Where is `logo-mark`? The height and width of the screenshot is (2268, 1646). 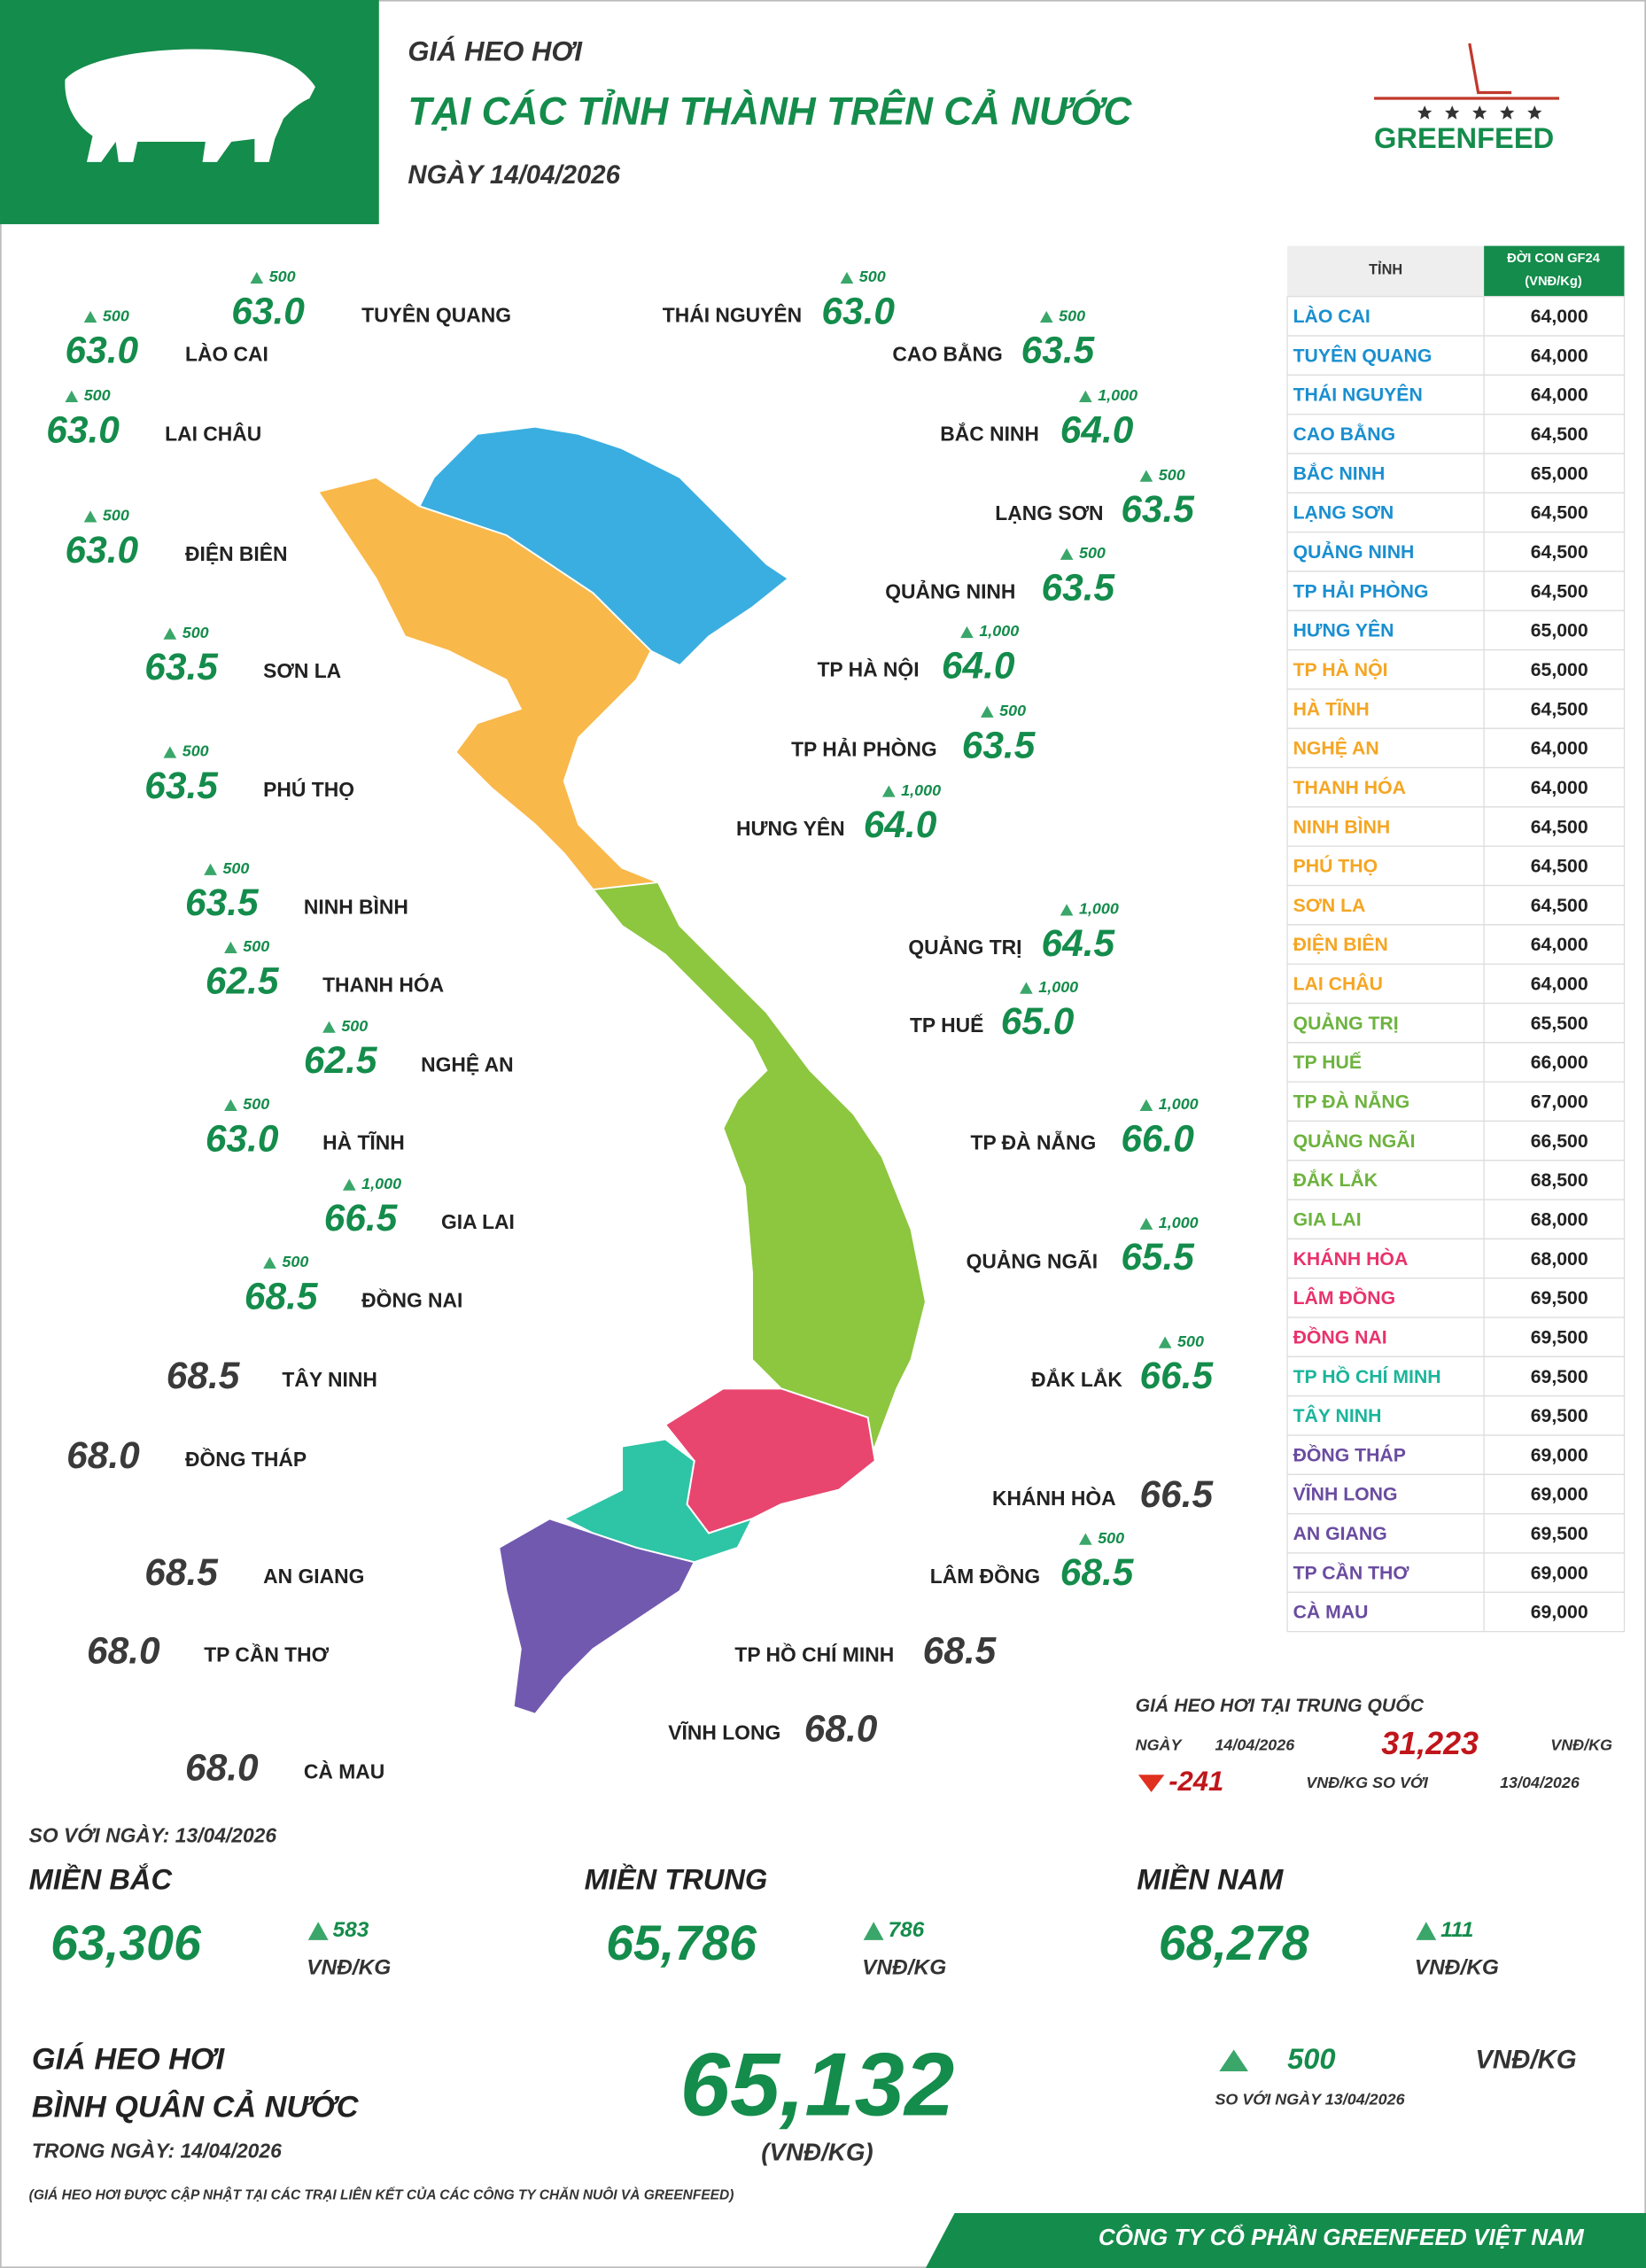
logo-mark is located at coordinates (1490, 69).